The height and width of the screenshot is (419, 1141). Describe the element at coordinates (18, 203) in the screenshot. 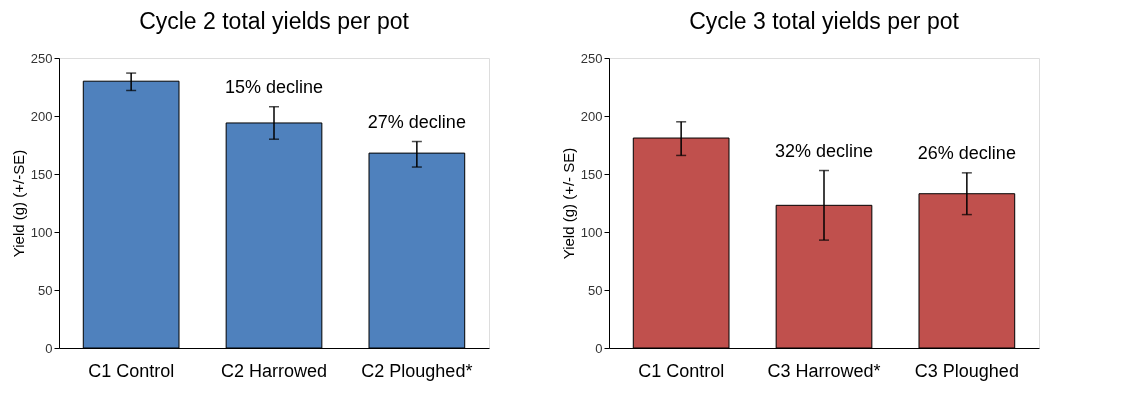

I see `y-axis-title: Yield (g) (+/-SE)` at that location.